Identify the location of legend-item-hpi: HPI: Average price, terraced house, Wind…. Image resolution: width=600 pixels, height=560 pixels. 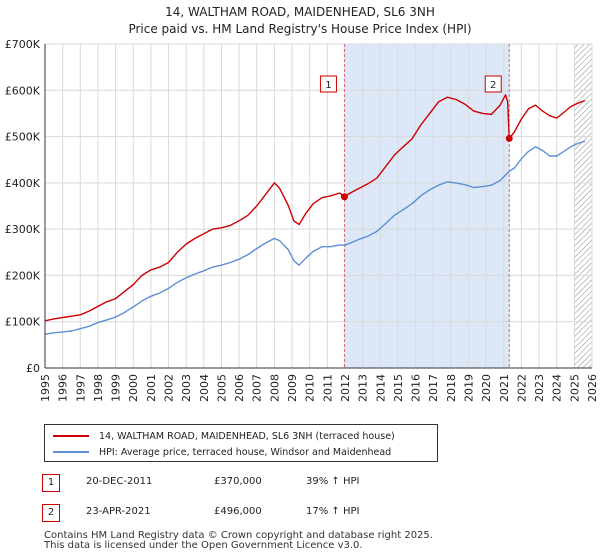
(222, 452).